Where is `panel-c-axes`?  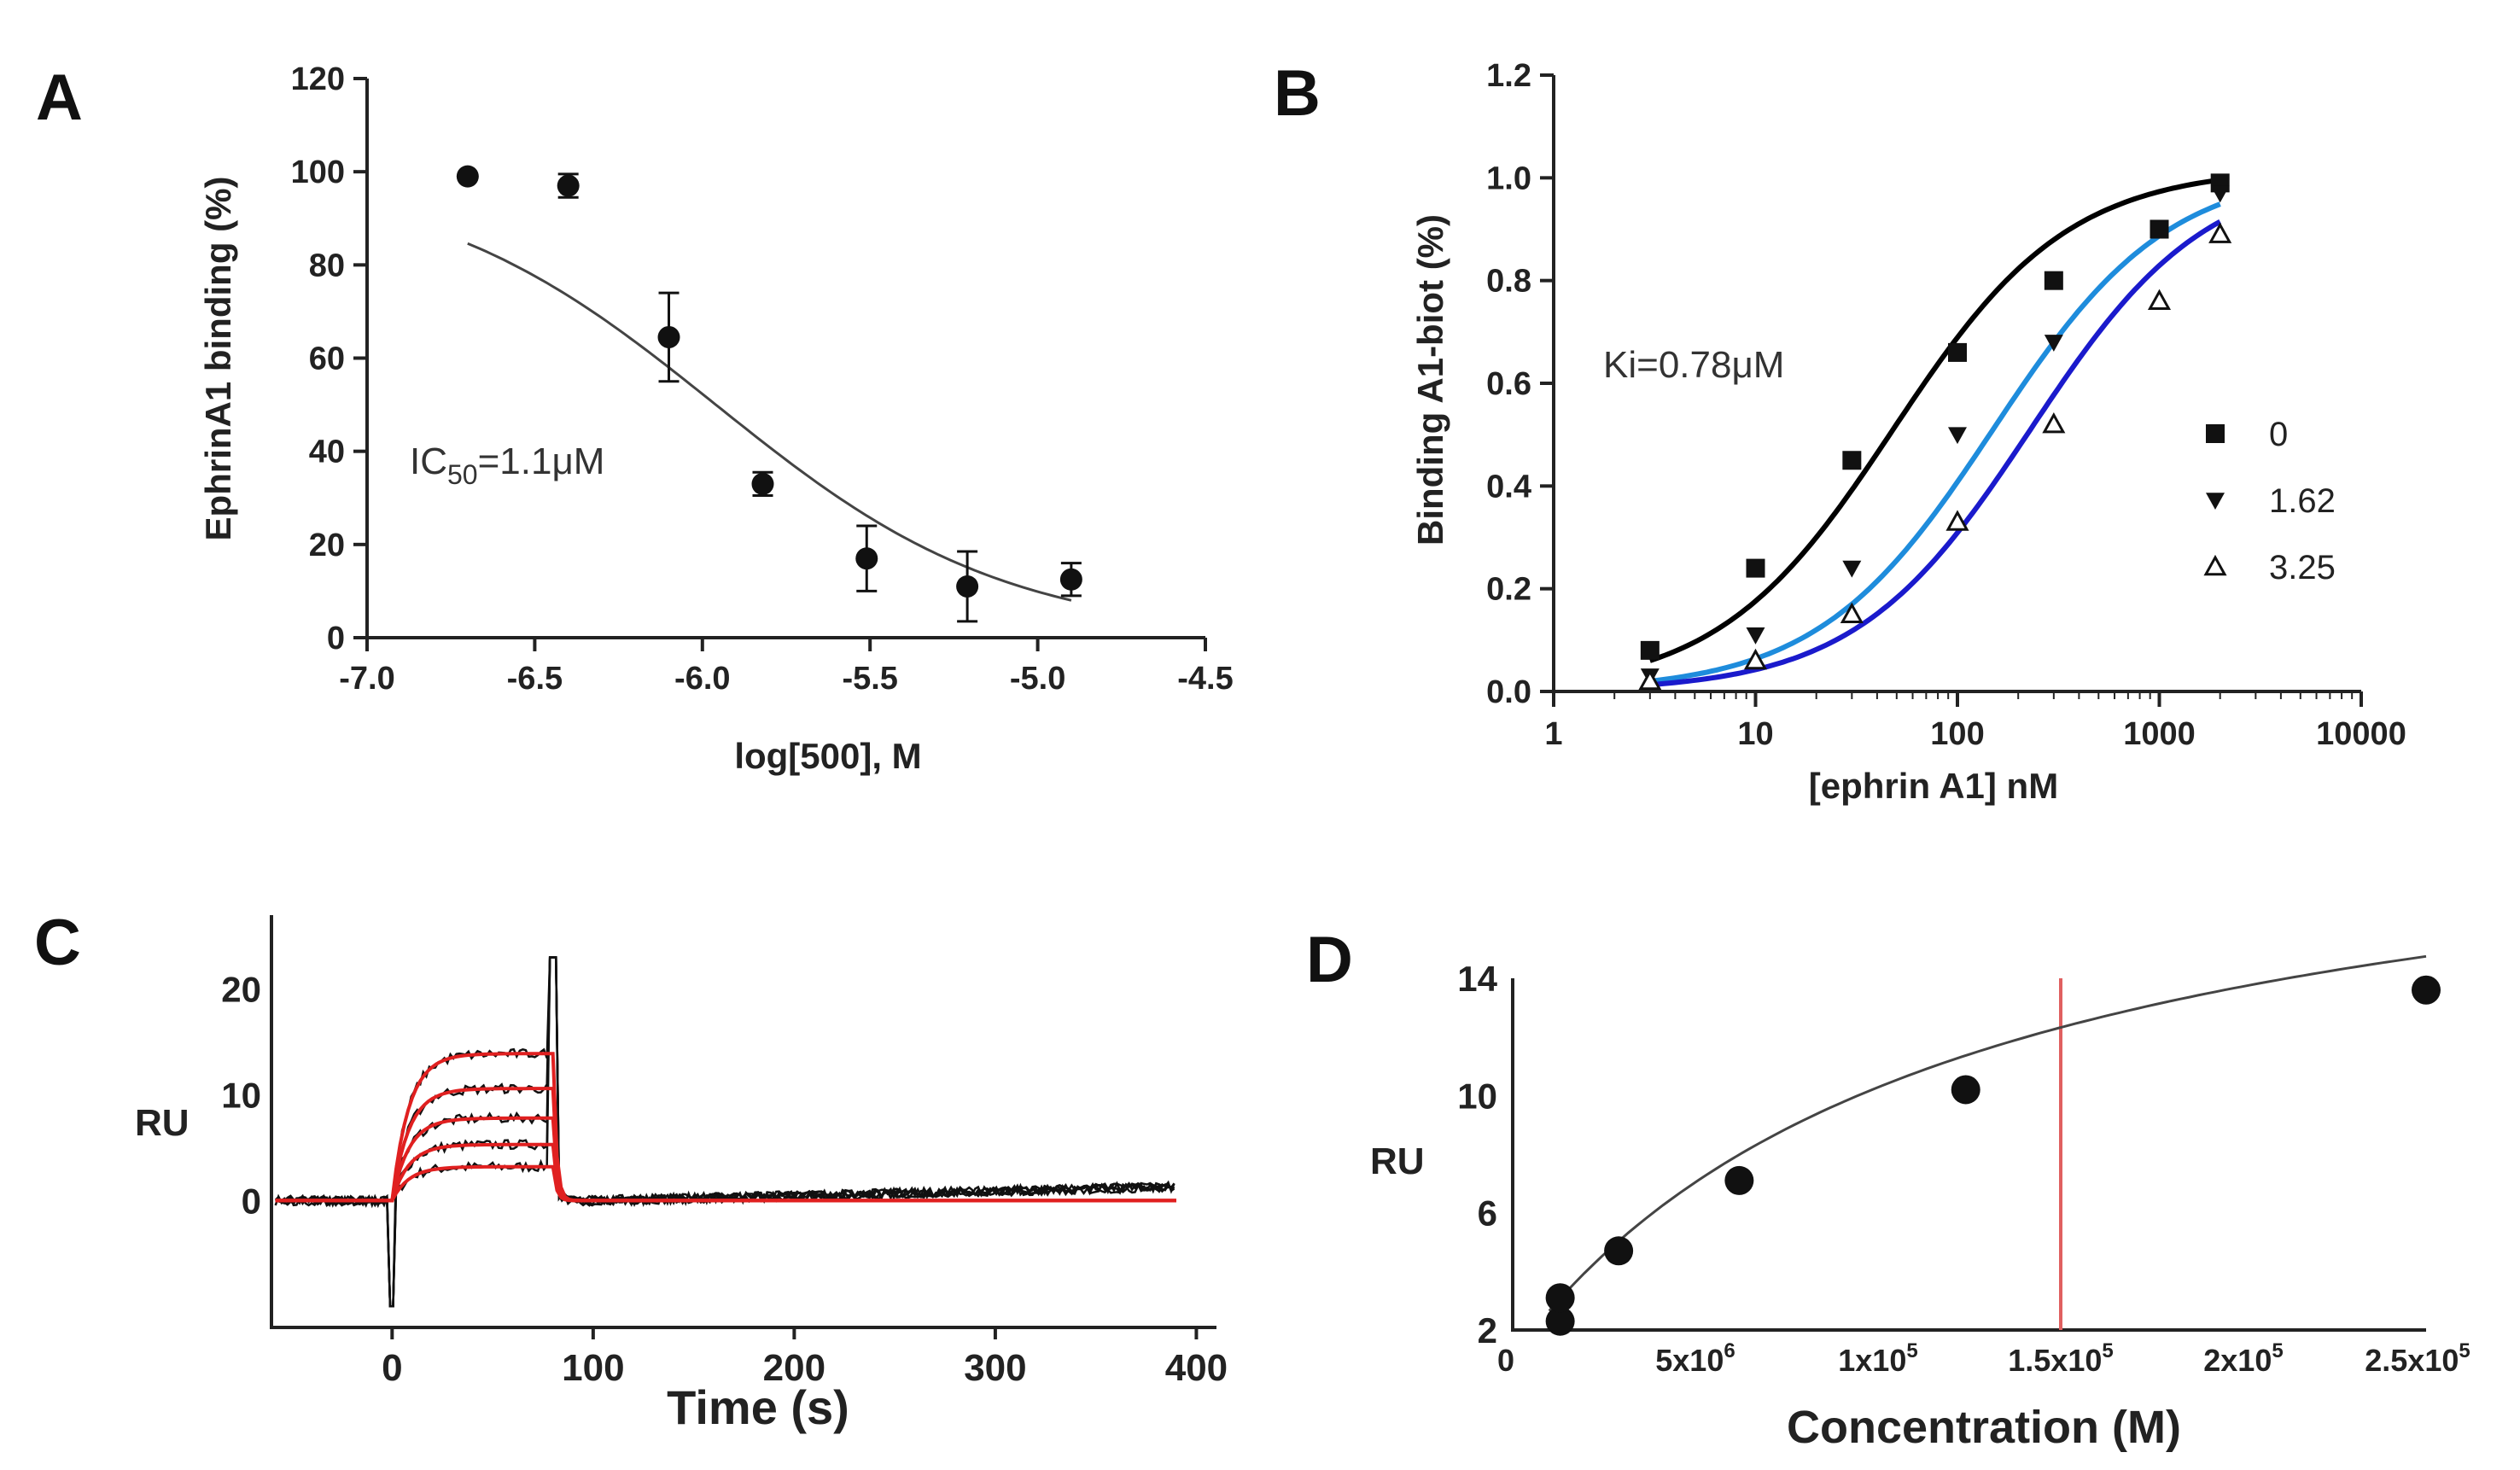
panel-c-axes is located at coordinates (743, 1122).